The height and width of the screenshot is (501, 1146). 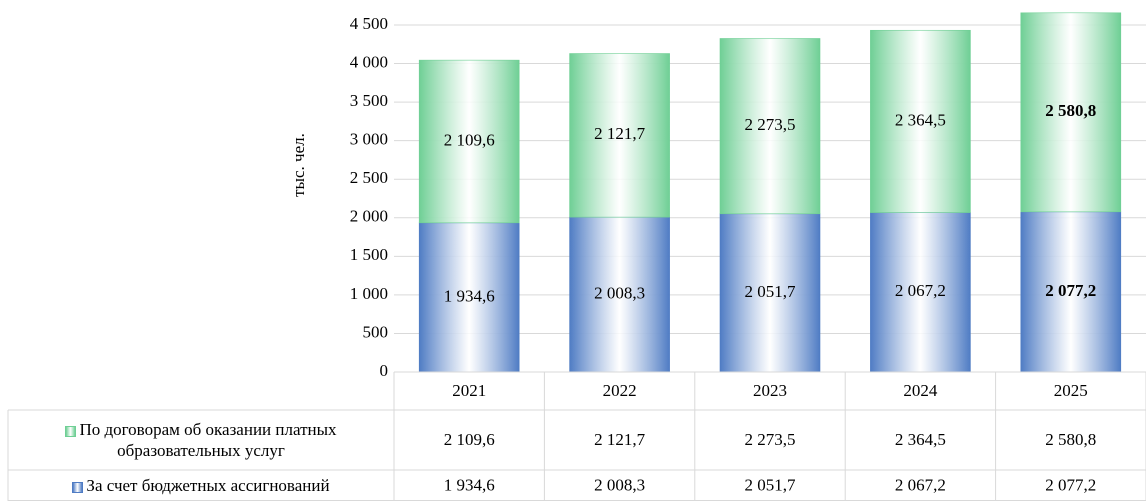 What do you see at coordinates (469, 295) in the screenshot?
I see `data-label: 1 934,6` at bounding box center [469, 295].